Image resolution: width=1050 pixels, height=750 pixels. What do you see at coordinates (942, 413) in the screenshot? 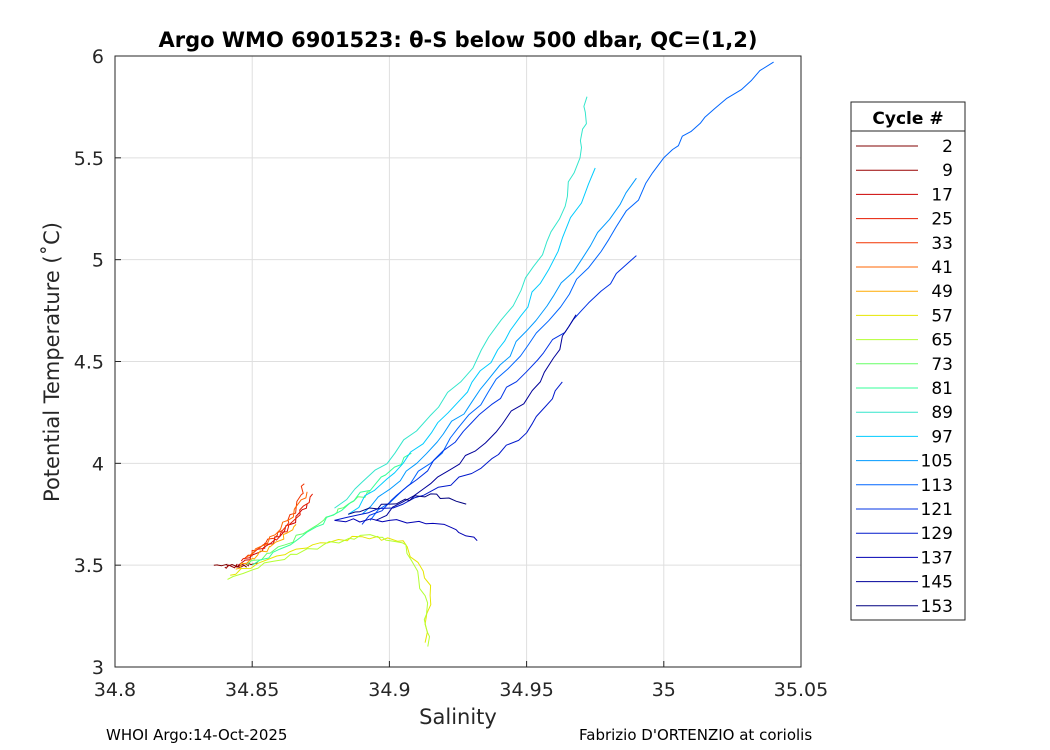
I see `legend-label: 89` at bounding box center [942, 413].